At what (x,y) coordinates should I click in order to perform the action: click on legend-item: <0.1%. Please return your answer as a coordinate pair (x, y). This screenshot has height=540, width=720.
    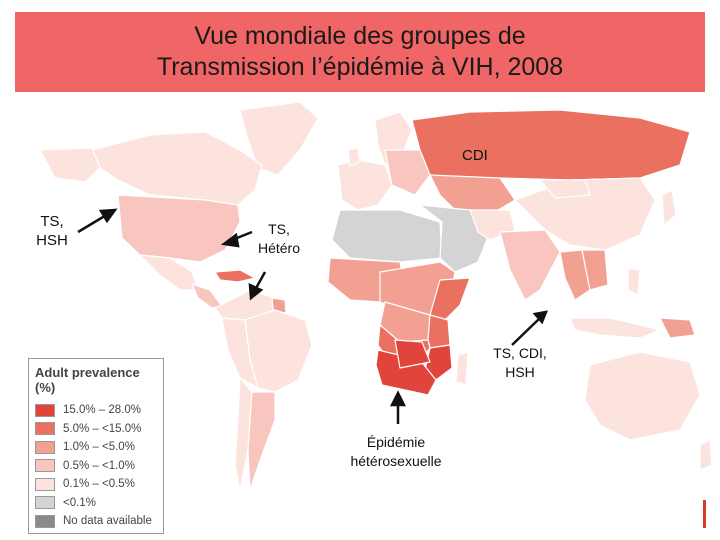
    Looking at the image, I should click on (99, 503).